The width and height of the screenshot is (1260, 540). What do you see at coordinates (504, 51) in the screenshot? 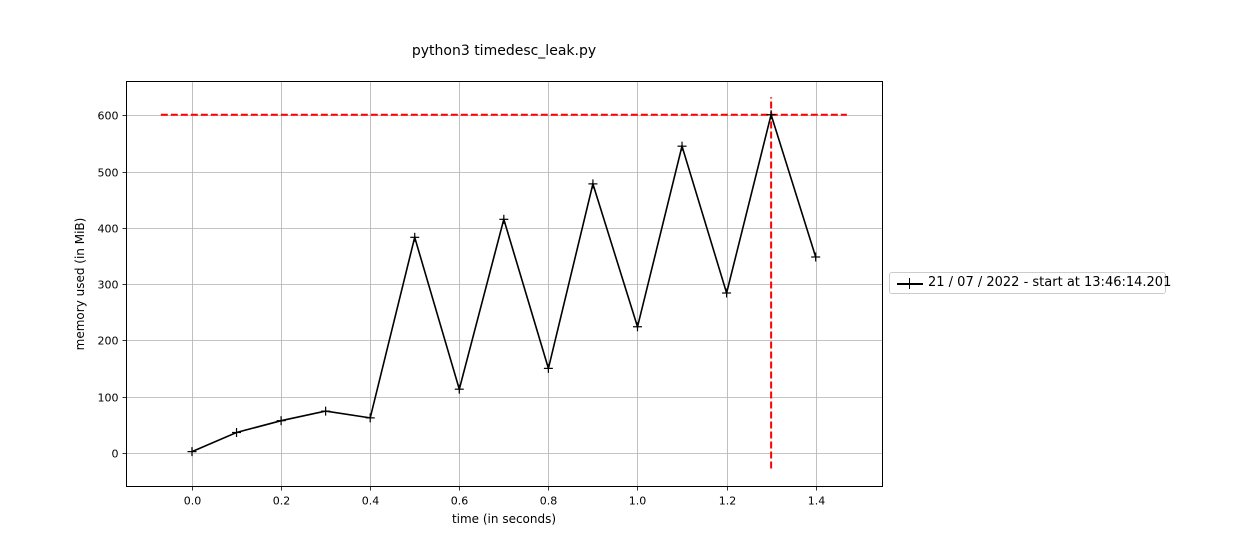
I see `chart-title: python3 timedesc_leak.py` at bounding box center [504, 51].